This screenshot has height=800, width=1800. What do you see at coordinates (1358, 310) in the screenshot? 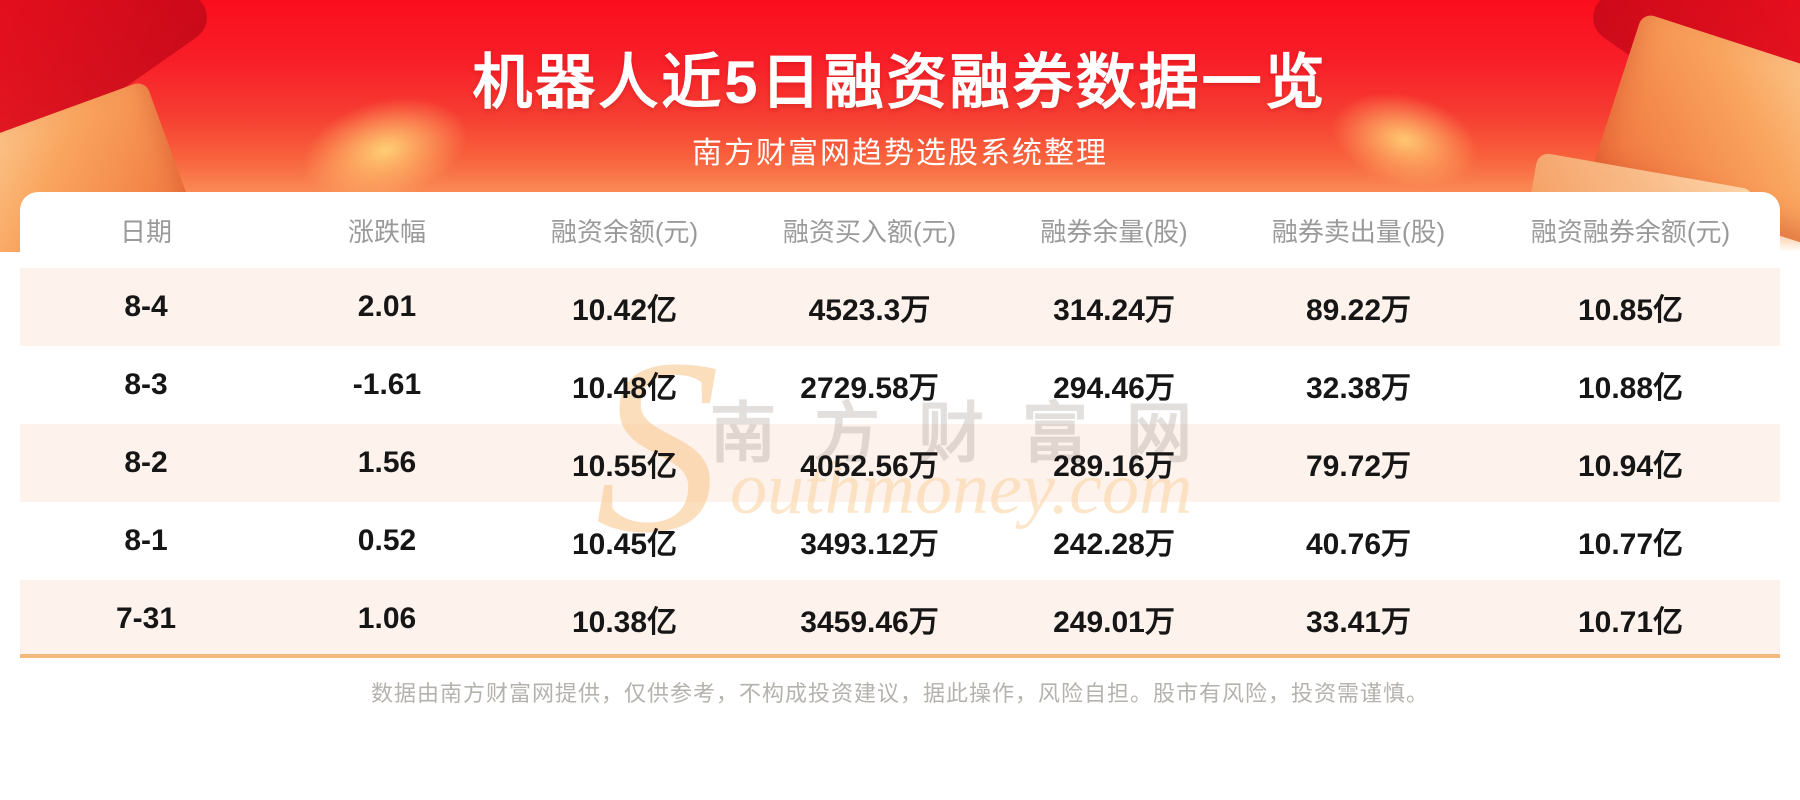
I see `table-cell-short-sell: 89.22万` at bounding box center [1358, 310].